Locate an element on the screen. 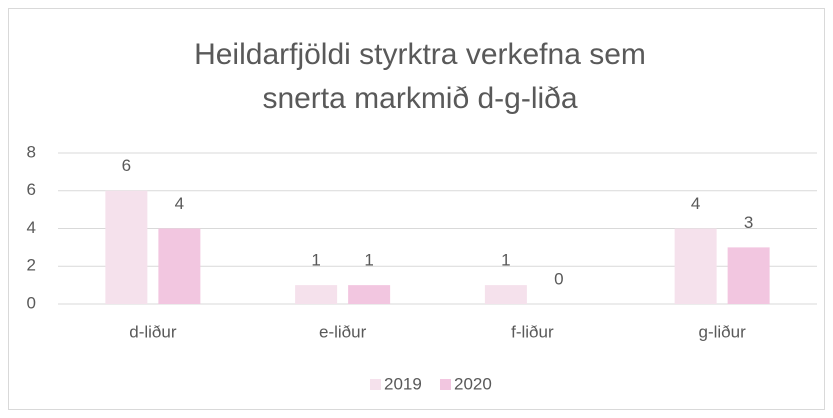  x-tick-label: d-liður is located at coordinates (153, 331).